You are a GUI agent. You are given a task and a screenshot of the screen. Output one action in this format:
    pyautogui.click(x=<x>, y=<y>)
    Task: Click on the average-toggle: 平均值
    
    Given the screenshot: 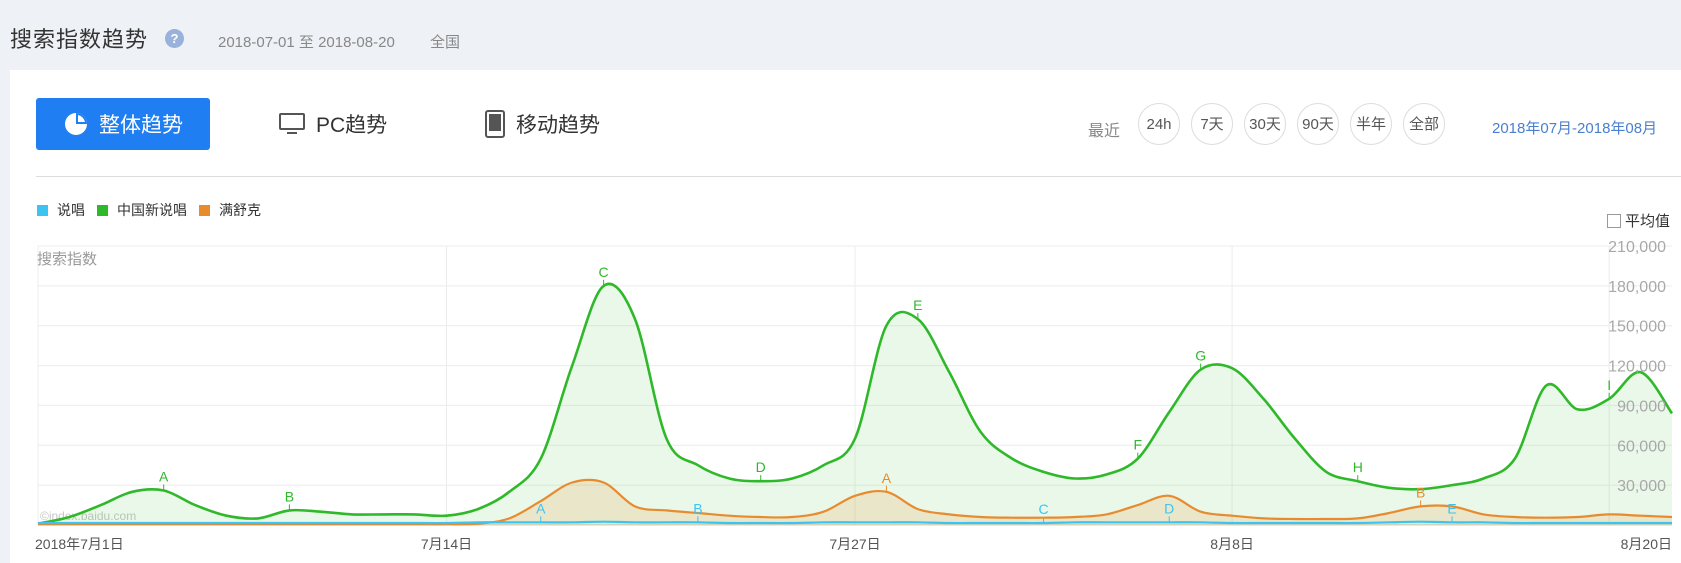 What is the action you would take?
    pyautogui.click(x=1638, y=220)
    